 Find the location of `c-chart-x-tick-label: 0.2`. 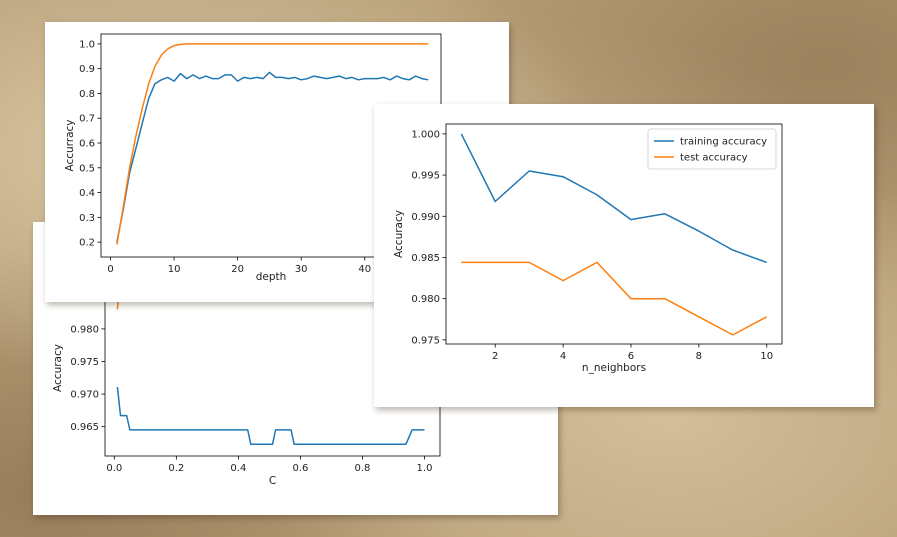

c-chart-x-tick-label: 0.2 is located at coordinates (176, 468).